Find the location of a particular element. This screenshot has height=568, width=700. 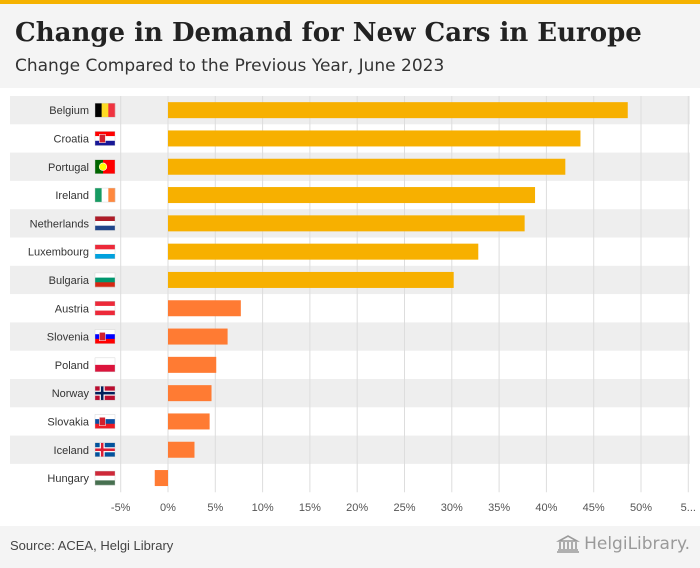

x-tick-label: 0% is located at coordinates (168, 508).